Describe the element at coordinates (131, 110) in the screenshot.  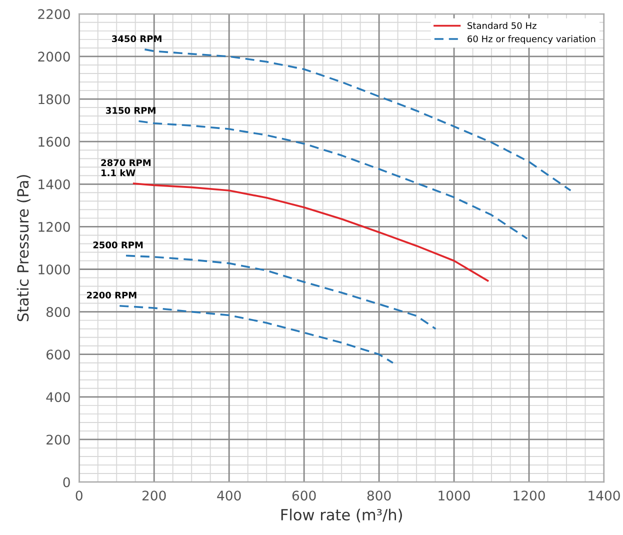
I see `annotation: 3150 RPM` at that location.